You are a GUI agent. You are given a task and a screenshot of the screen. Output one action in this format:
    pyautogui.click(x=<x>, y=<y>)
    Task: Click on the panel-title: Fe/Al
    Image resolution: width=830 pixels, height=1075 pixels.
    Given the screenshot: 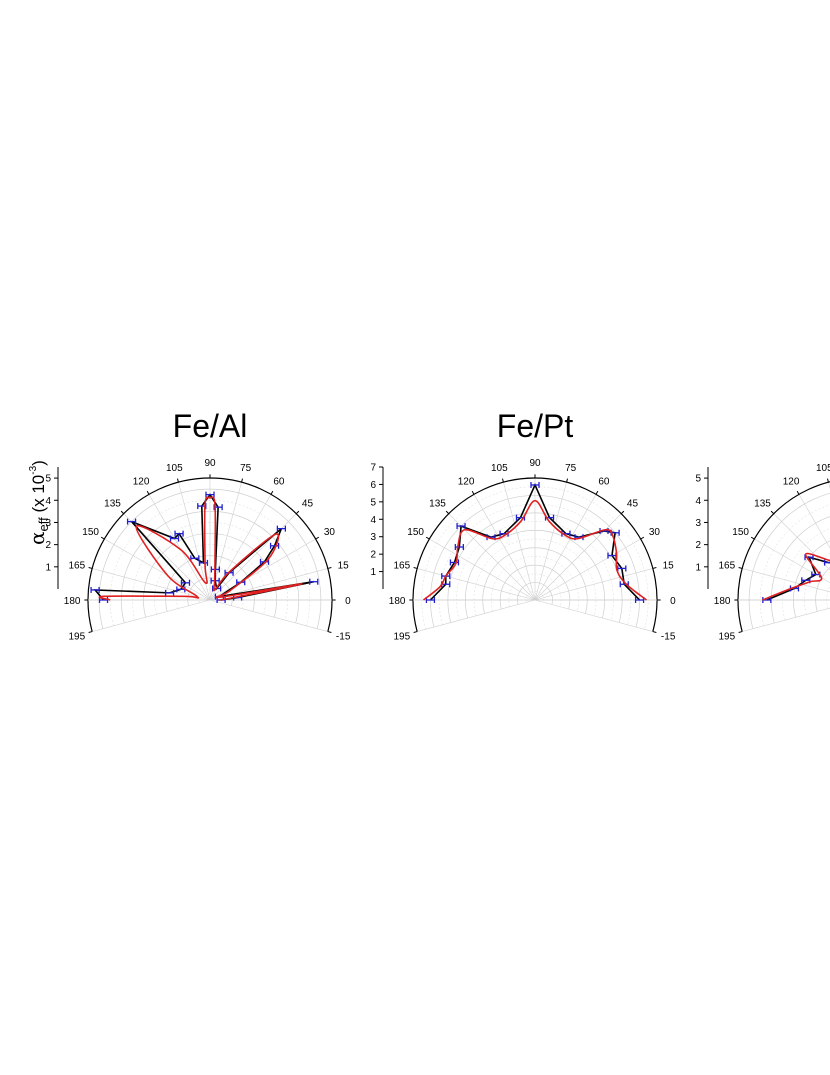 What is the action you would take?
    pyautogui.click(x=210, y=426)
    